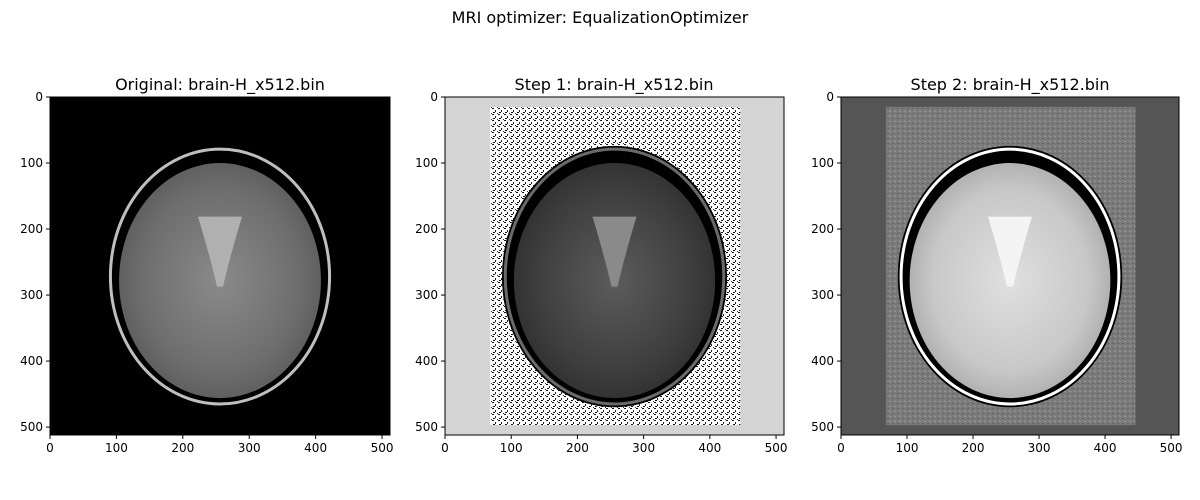 The height and width of the screenshot is (500, 1200). What do you see at coordinates (822, 229) in the screenshot?
I see `y-tick-label-step2-2: 200` at bounding box center [822, 229].